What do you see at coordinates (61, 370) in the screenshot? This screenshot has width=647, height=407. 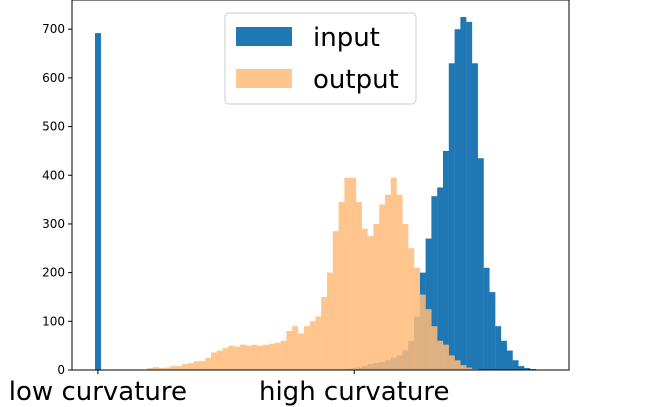 I see `y-tick-label: 0` at bounding box center [61, 370].